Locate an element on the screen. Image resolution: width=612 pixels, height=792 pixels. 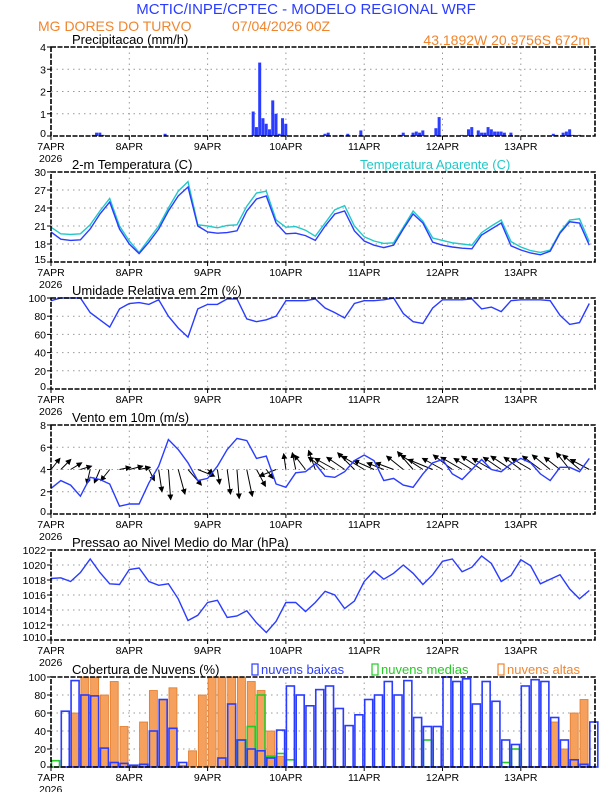
y-tick-label: 1022 is located at coordinates (35, 551).